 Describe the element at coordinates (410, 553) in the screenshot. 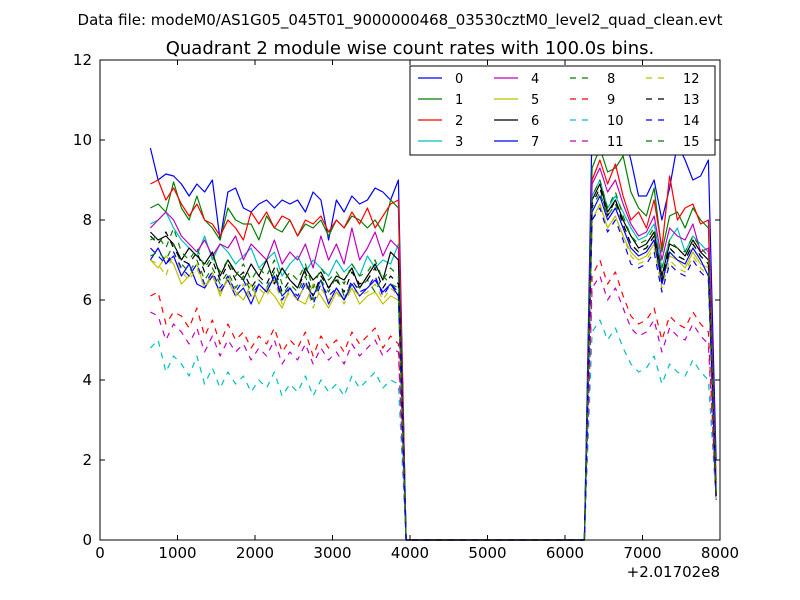

I see `x-tick-label: 4000` at that location.